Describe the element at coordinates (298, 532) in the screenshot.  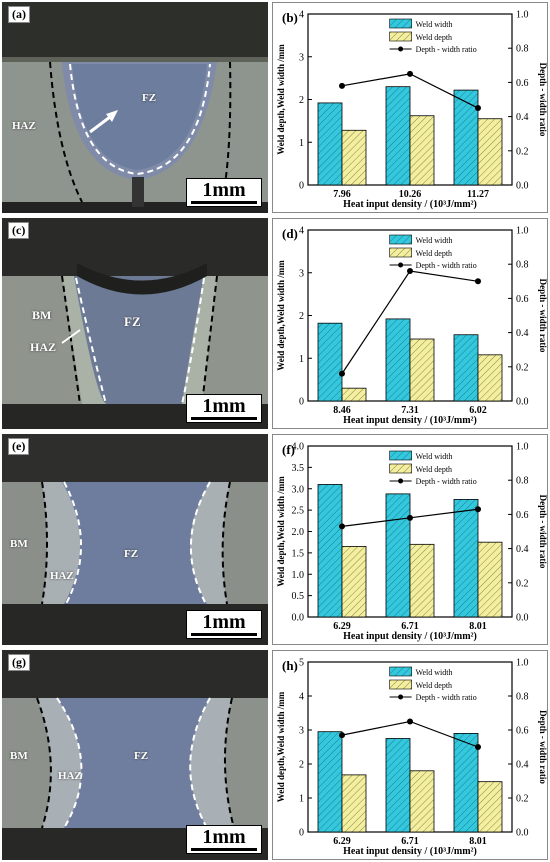
I see `y-tick-label: 2.0` at that location.